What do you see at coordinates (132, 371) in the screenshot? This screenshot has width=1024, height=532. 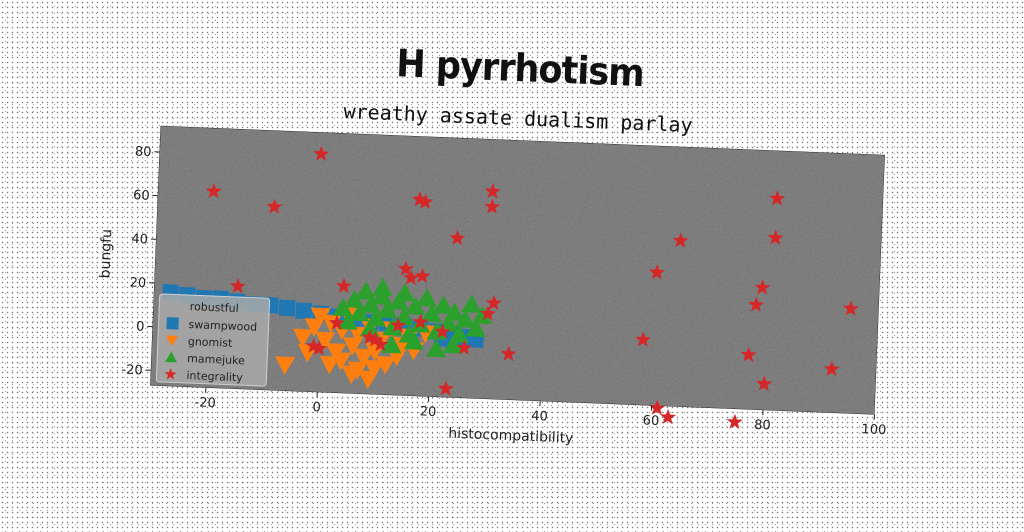 I see `y-tick-label: -20` at bounding box center [132, 371].